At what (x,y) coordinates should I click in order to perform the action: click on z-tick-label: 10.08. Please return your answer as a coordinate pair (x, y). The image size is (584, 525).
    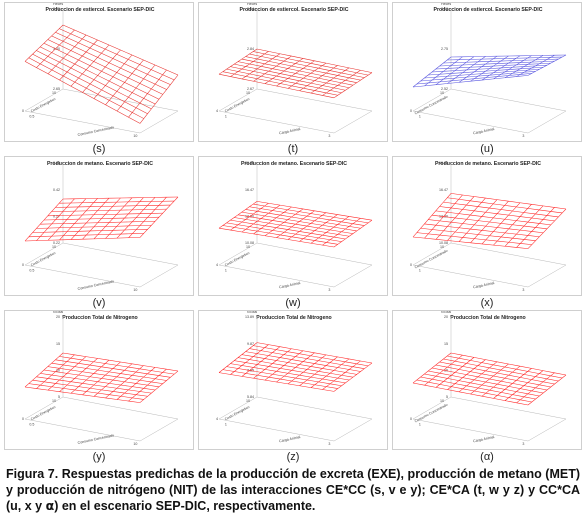
    Looking at the image, I should click on (249, 243).